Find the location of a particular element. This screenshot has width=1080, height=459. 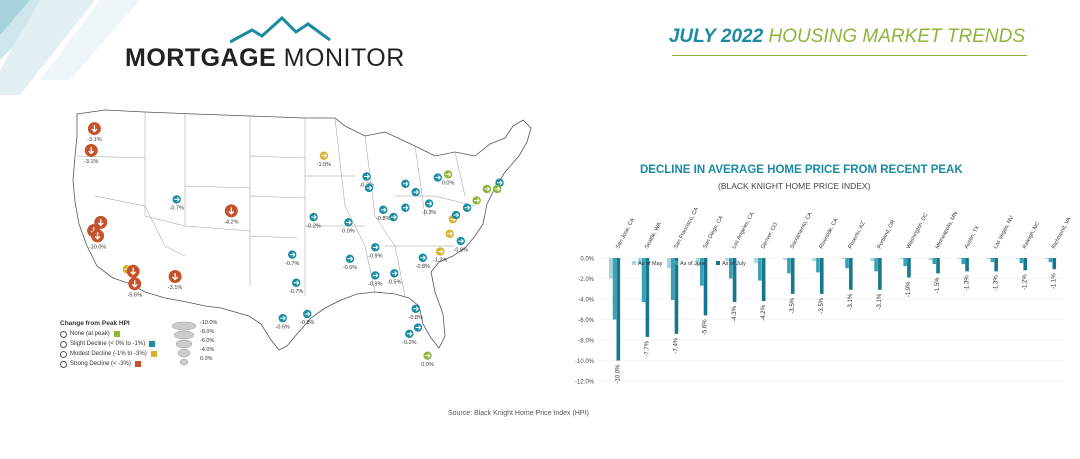

data-label: -1.3% is located at coordinates (967, 283).